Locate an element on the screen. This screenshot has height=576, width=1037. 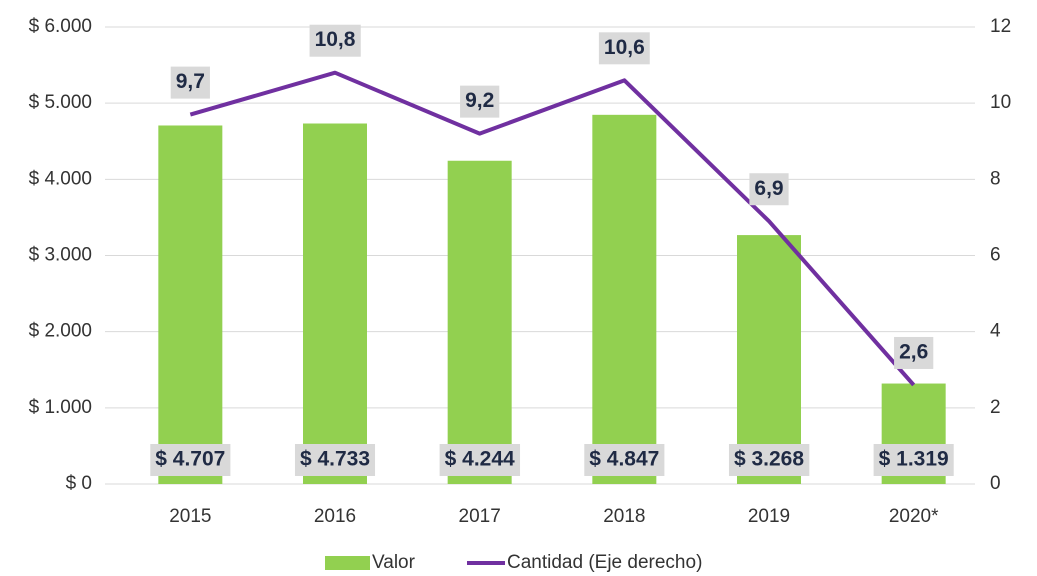
x-tick-label: 2015 is located at coordinates (190, 516).